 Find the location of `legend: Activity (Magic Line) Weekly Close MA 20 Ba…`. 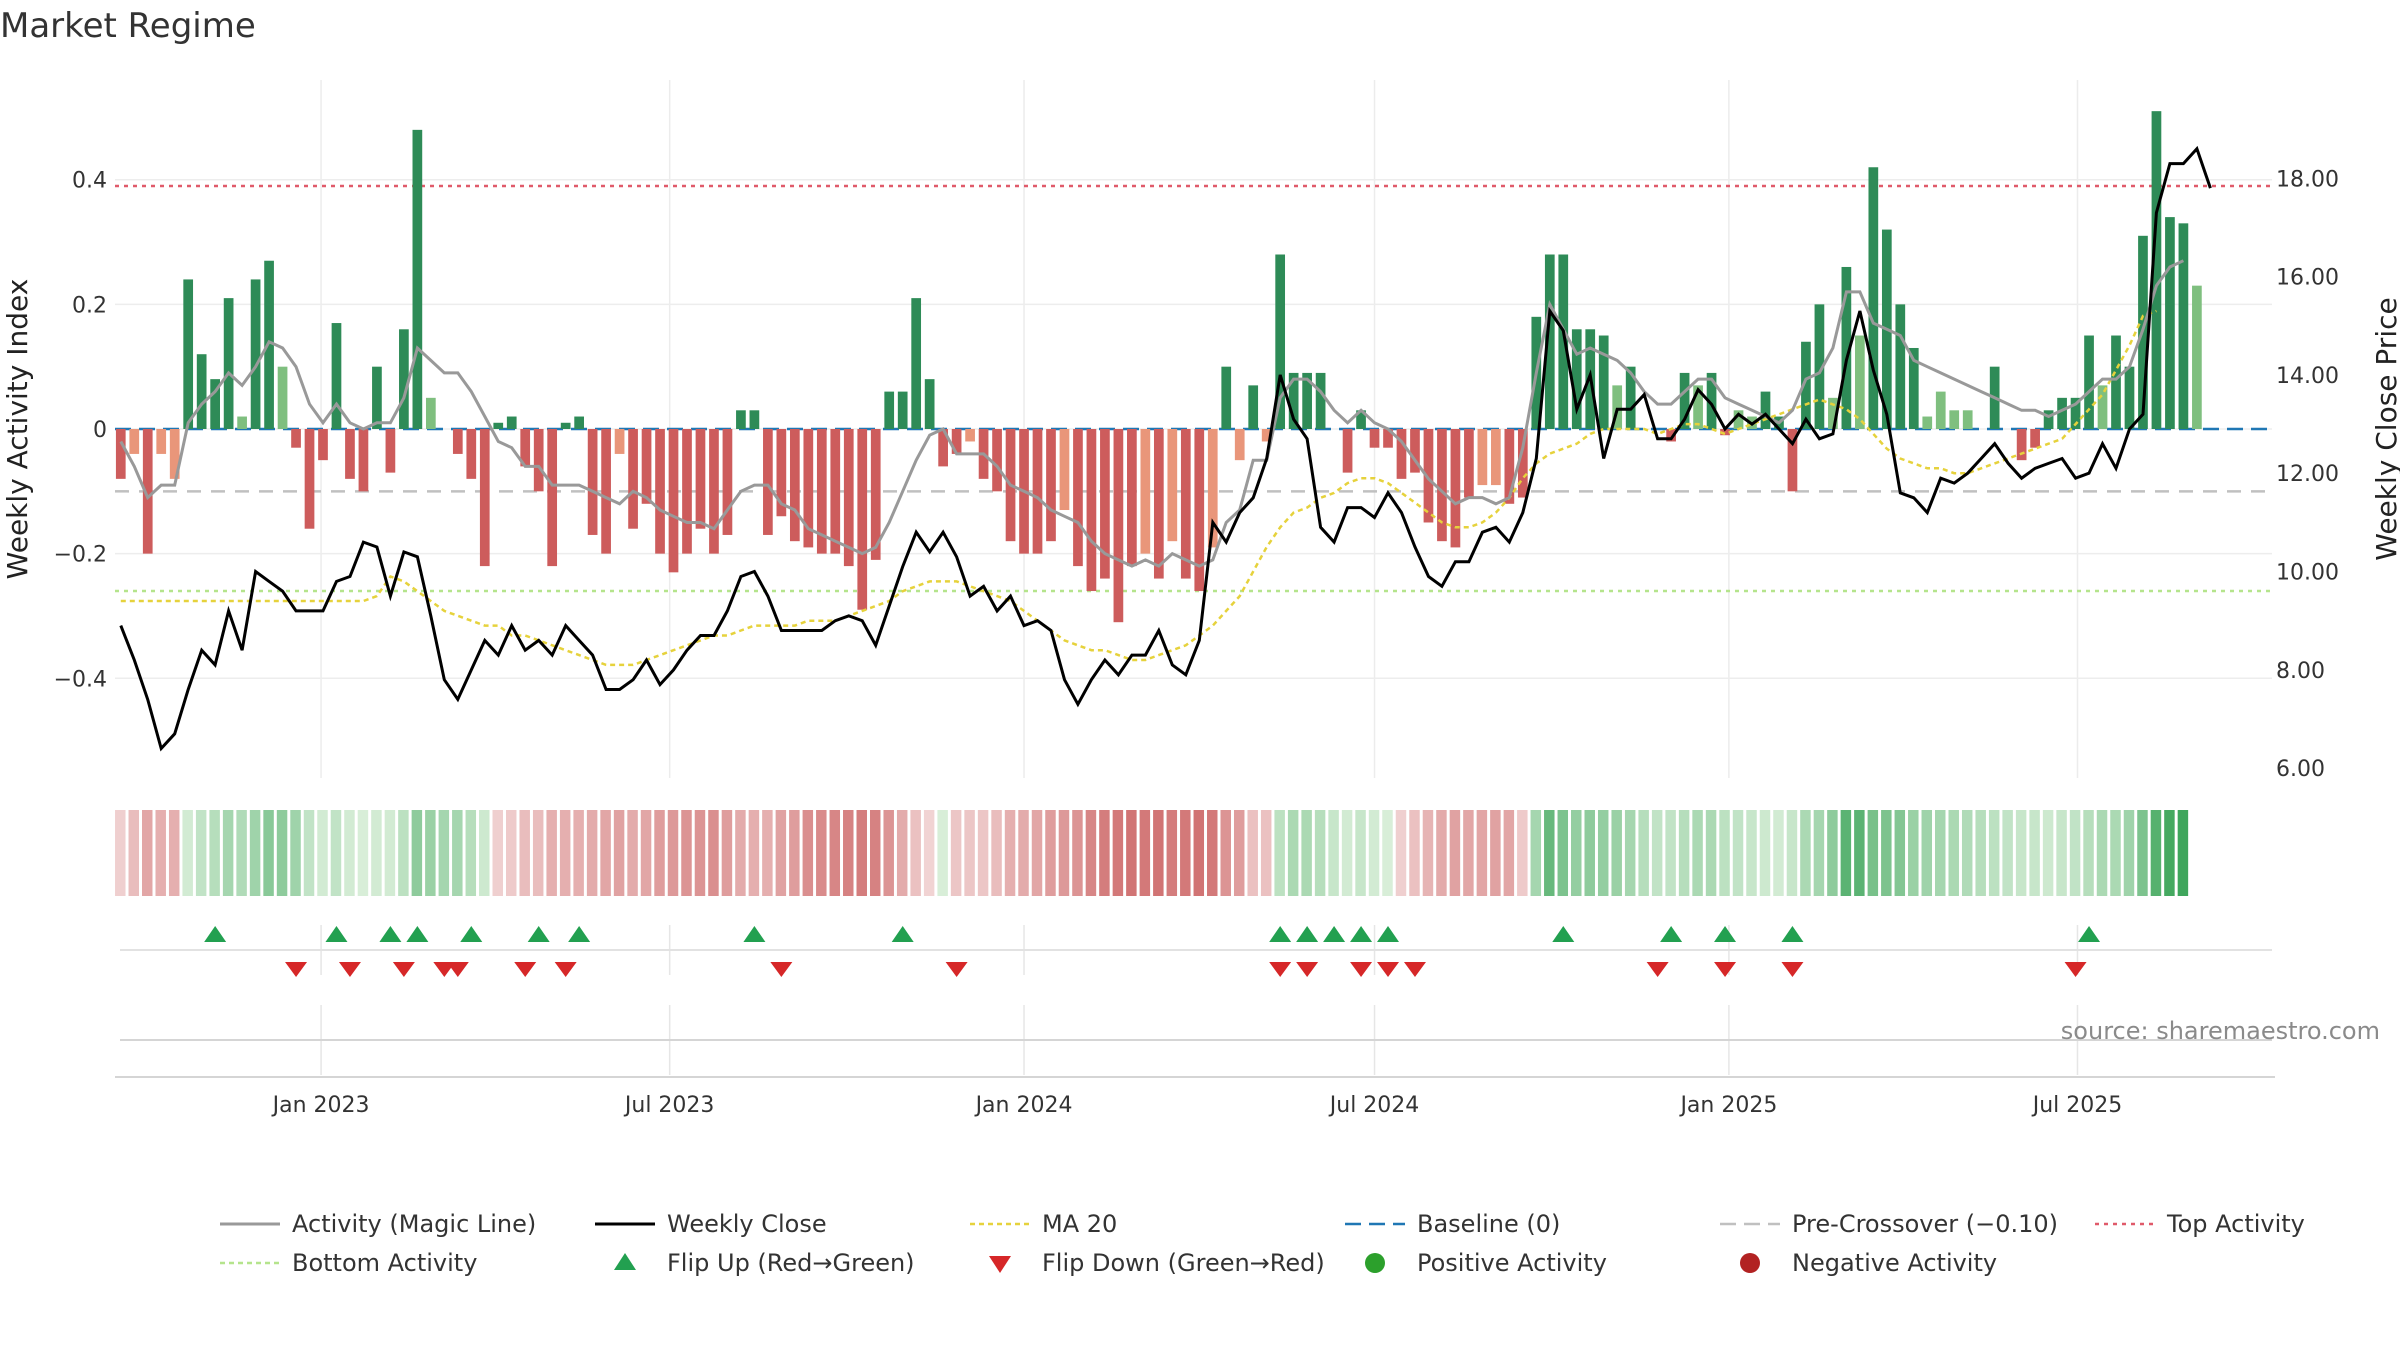

legend: Activity (Magic Line) Weekly Close MA 20 Ba… is located at coordinates (1262, 1243).